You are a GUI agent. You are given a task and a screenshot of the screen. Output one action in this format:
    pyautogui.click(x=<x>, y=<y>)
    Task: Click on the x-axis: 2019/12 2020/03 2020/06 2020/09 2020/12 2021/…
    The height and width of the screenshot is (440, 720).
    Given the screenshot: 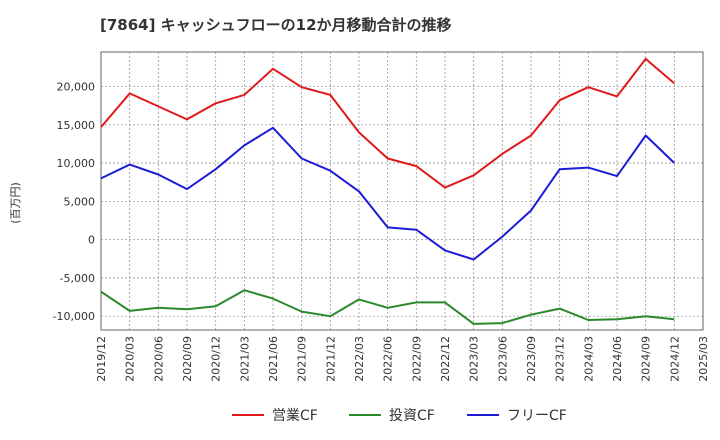 What is the action you would take?
    pyautogui.click(x=402, y=359)
    